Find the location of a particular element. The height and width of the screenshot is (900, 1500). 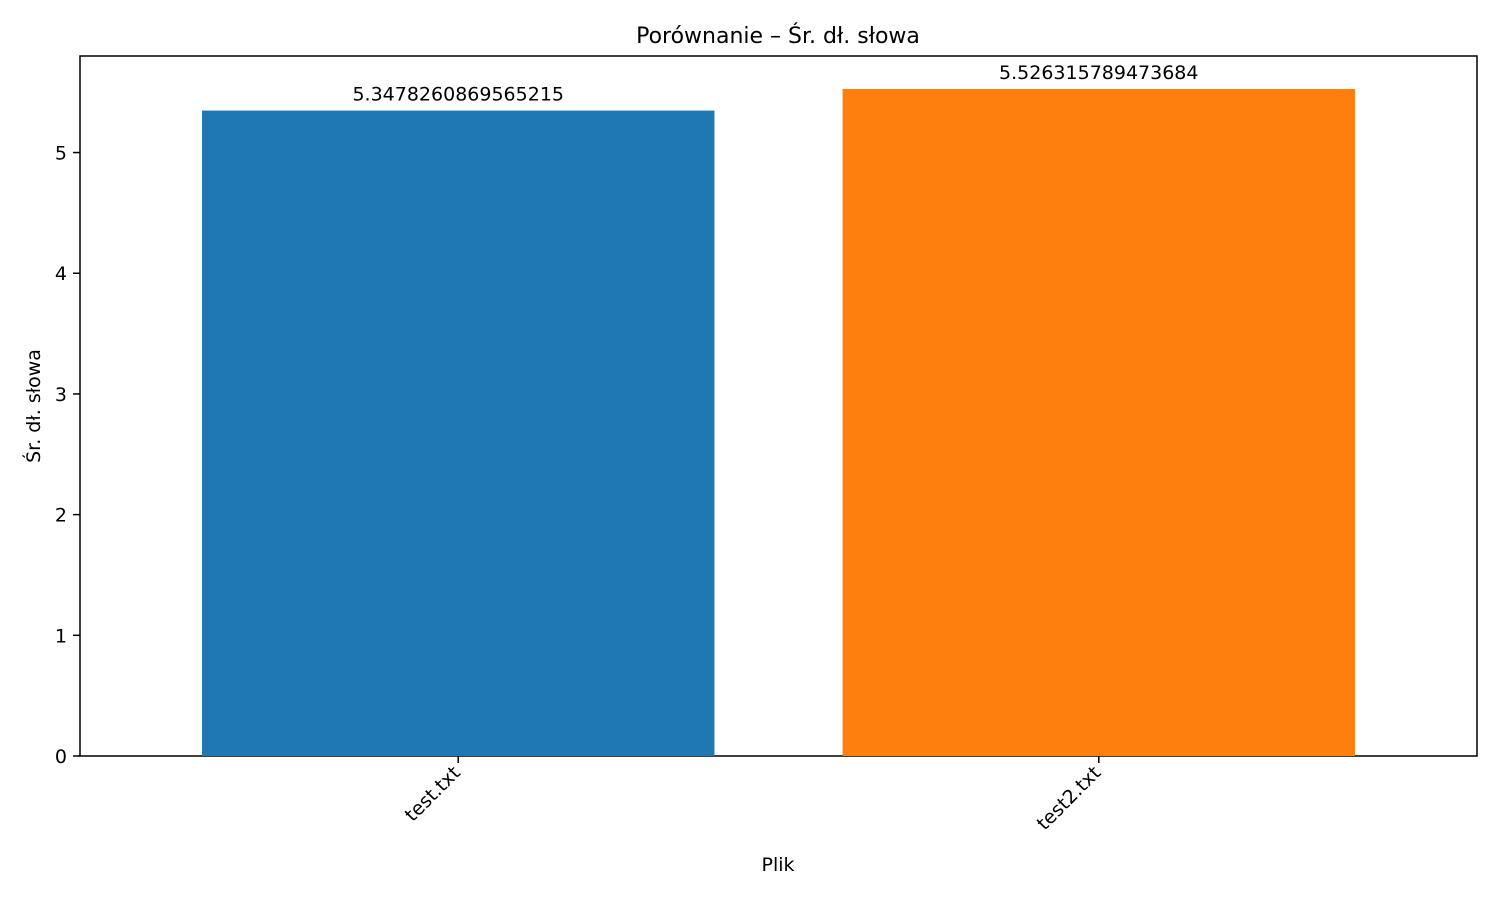

x-axis-label: Plik is located at coordinates (777, 865).